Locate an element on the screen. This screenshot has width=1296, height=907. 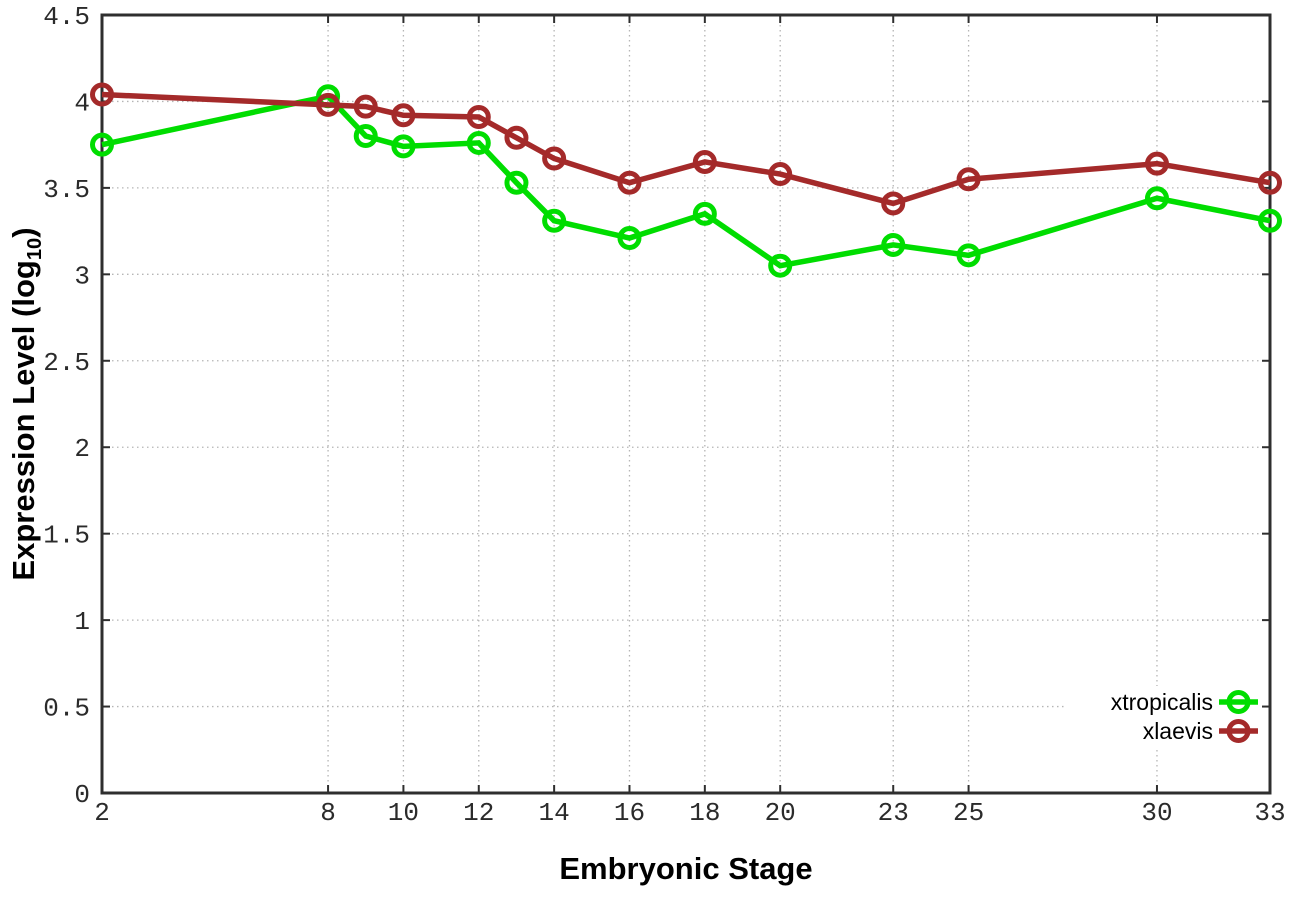
x-tick-label: 2 is located at coordinates (102, 813).